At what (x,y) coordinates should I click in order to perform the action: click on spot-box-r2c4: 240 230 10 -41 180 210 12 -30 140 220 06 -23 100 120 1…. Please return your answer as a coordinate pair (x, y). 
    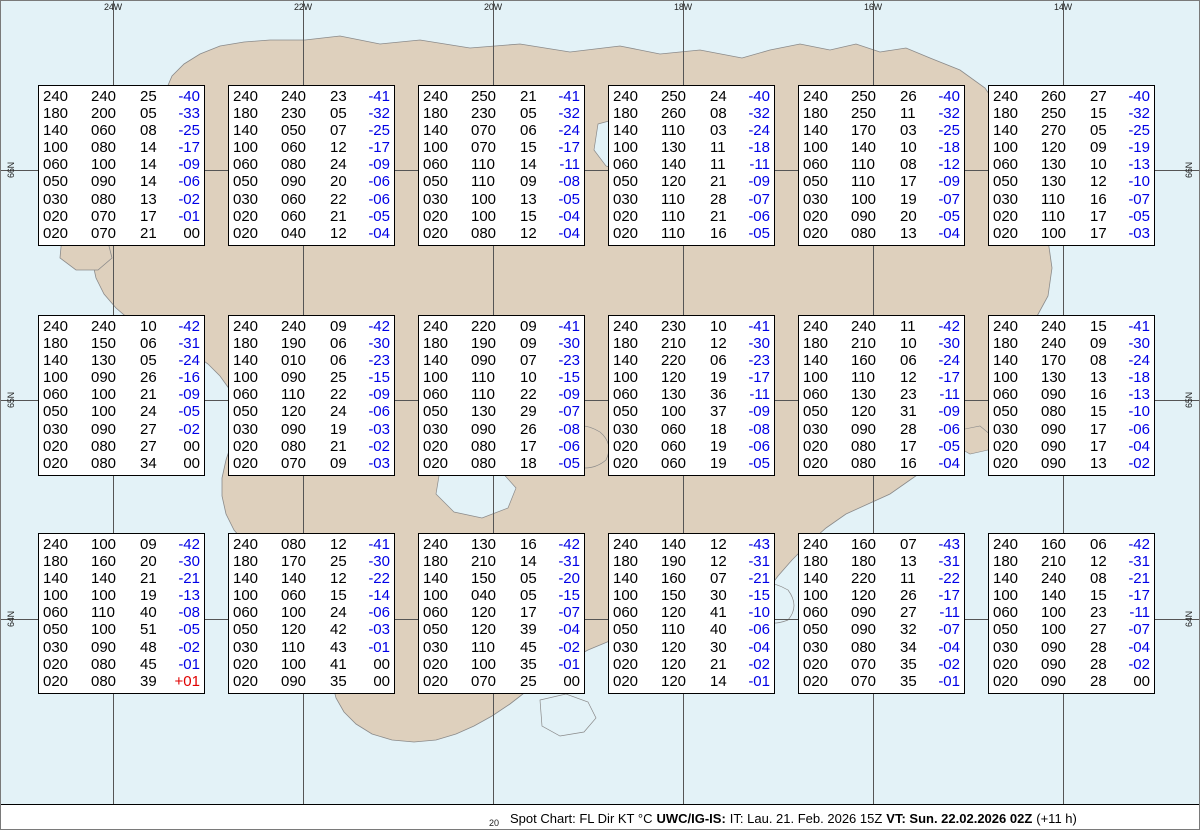
    Looking at the image, I should click on (691, 395).